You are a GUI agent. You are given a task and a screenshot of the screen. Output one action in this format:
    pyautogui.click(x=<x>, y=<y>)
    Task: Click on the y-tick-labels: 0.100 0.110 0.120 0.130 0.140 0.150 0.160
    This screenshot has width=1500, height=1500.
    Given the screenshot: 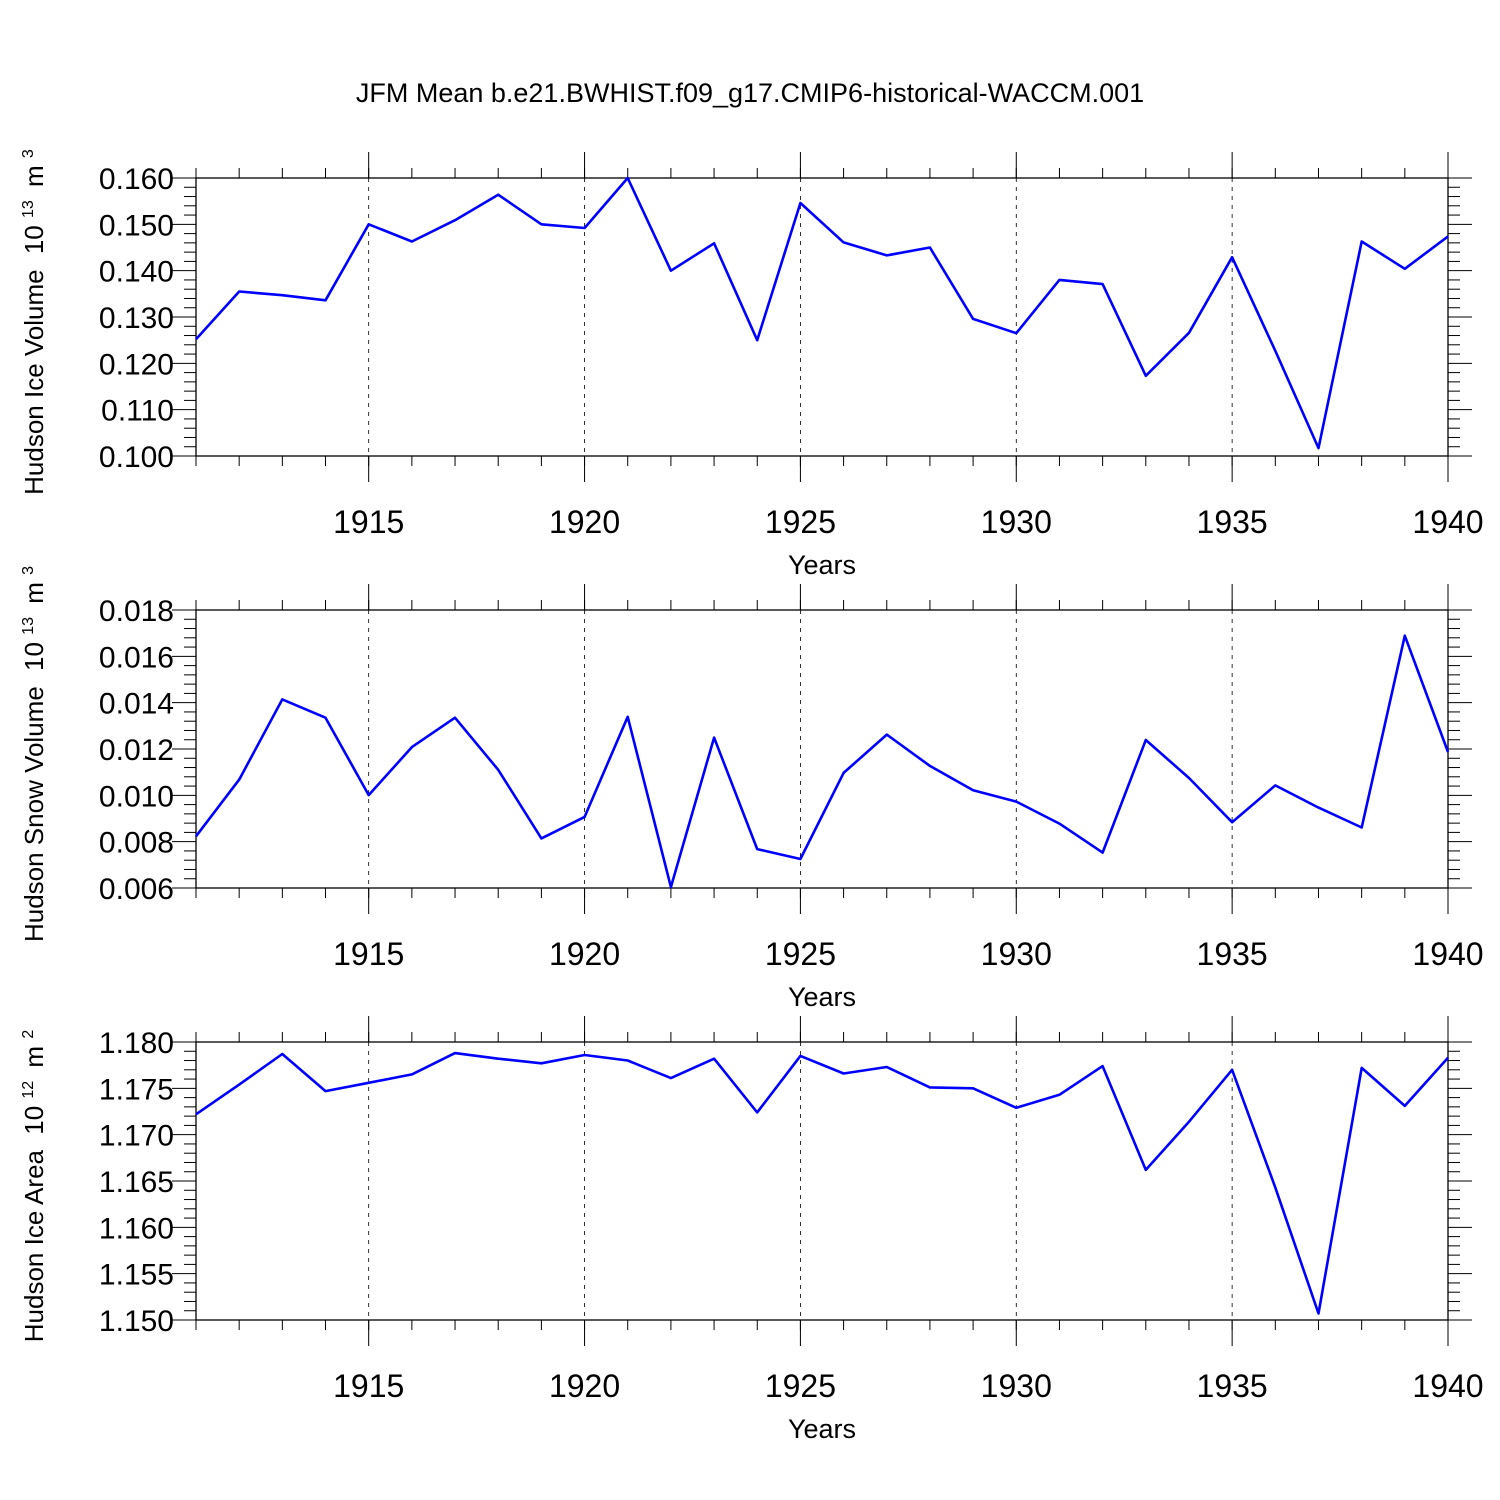 What is the action you would take?
    pyautogui.click(x=136, y=318)
    